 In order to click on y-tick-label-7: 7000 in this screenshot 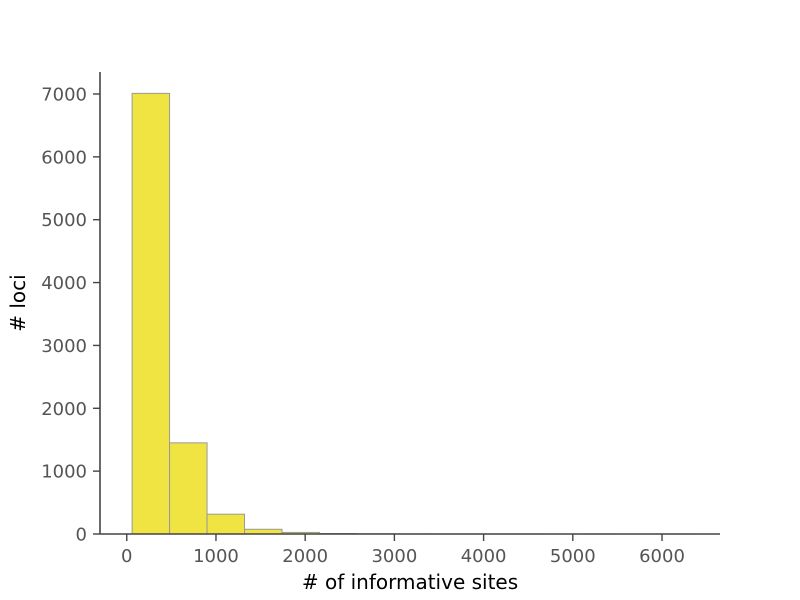, I will do `click(64, 95)`.